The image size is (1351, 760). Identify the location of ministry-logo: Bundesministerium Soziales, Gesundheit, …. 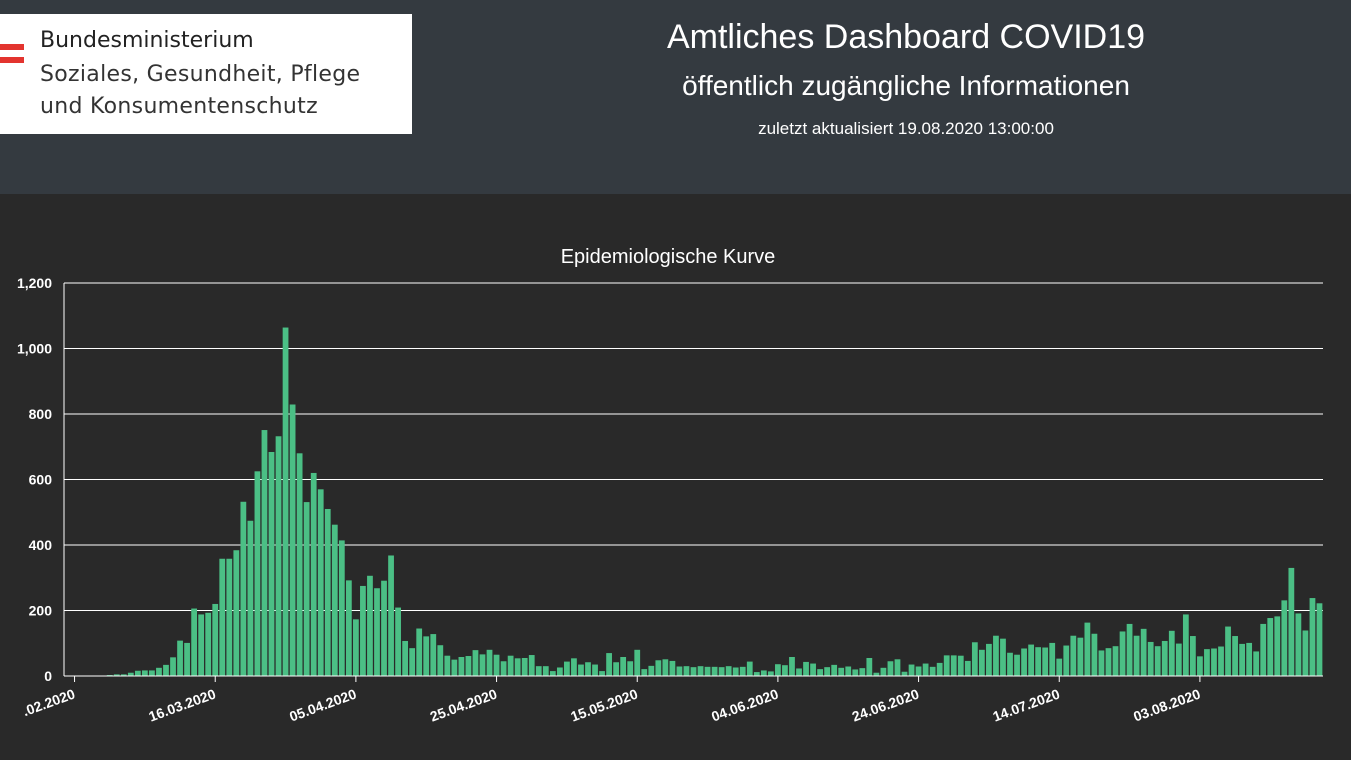
(206, 74).